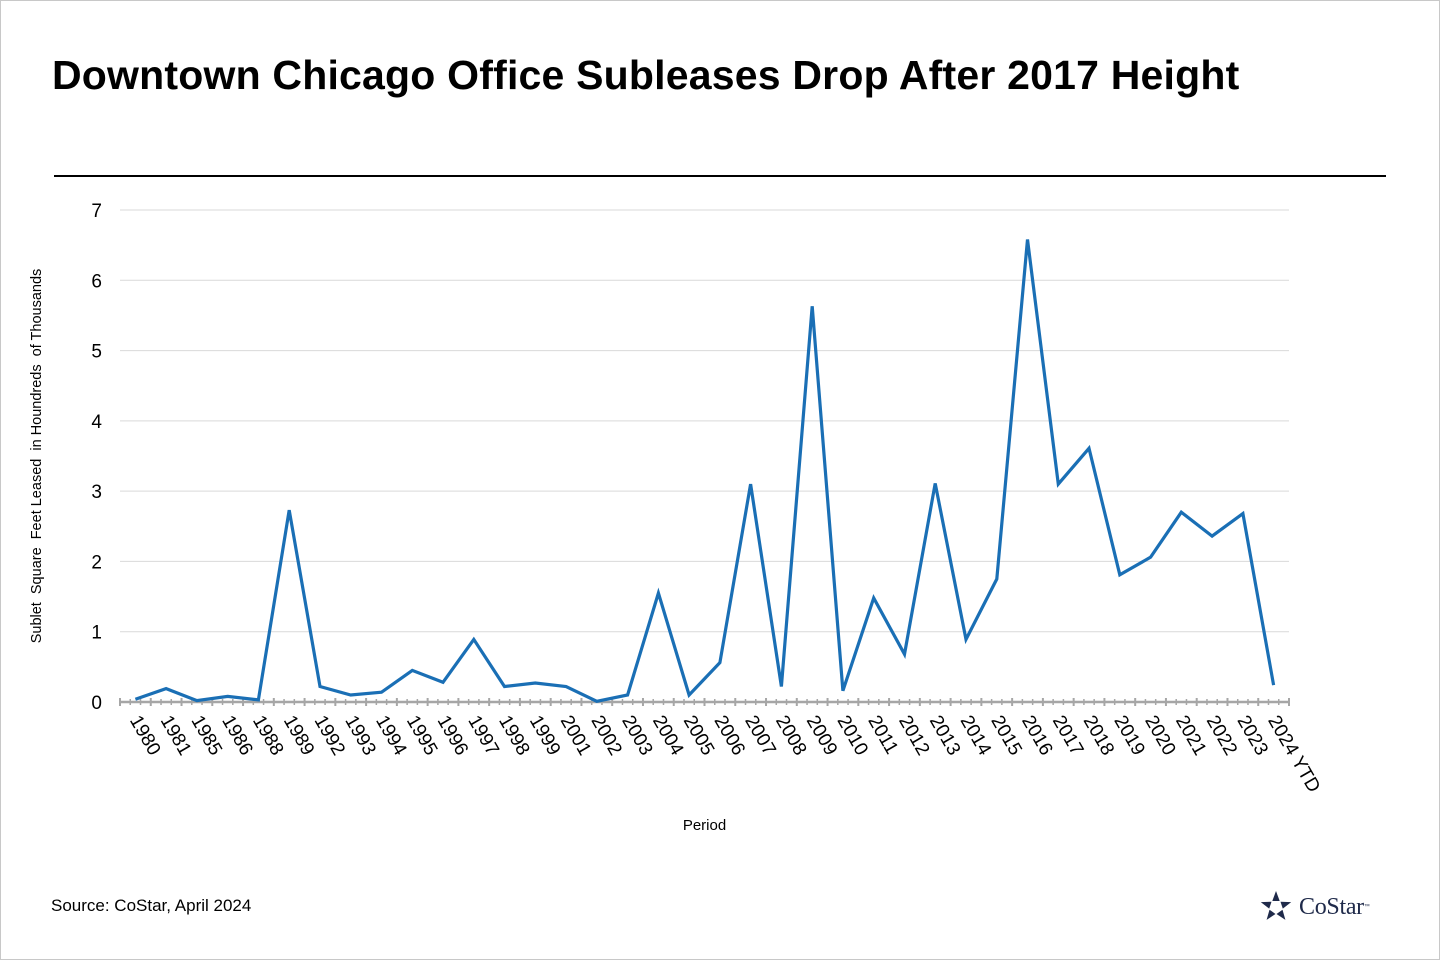 The image size is (1440, 960). I want to click on x-tick-label: 1993, so click(359, 735).